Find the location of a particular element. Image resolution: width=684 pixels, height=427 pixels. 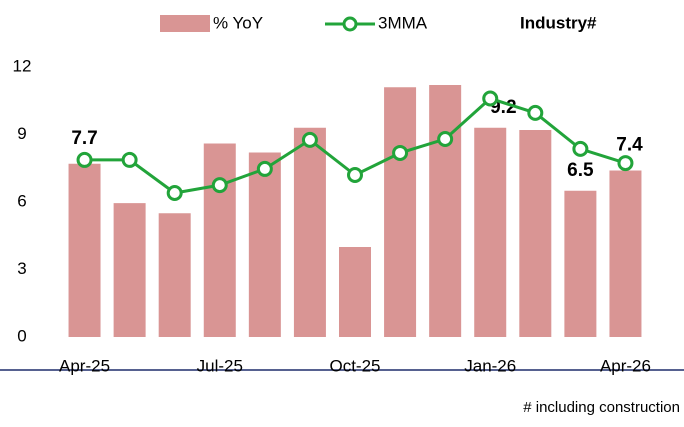

legend-label: % YoY is located at coordinates (238, 22).